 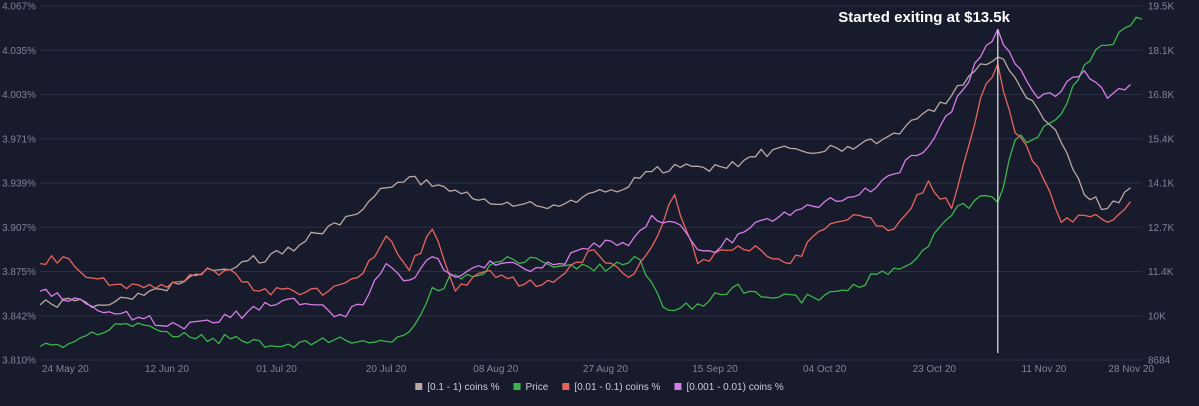 What do you see at coordinates (19, 95) in the screenshot?
I see `y-left-tick-label: 4.003%` at bounding box center [19, 95].